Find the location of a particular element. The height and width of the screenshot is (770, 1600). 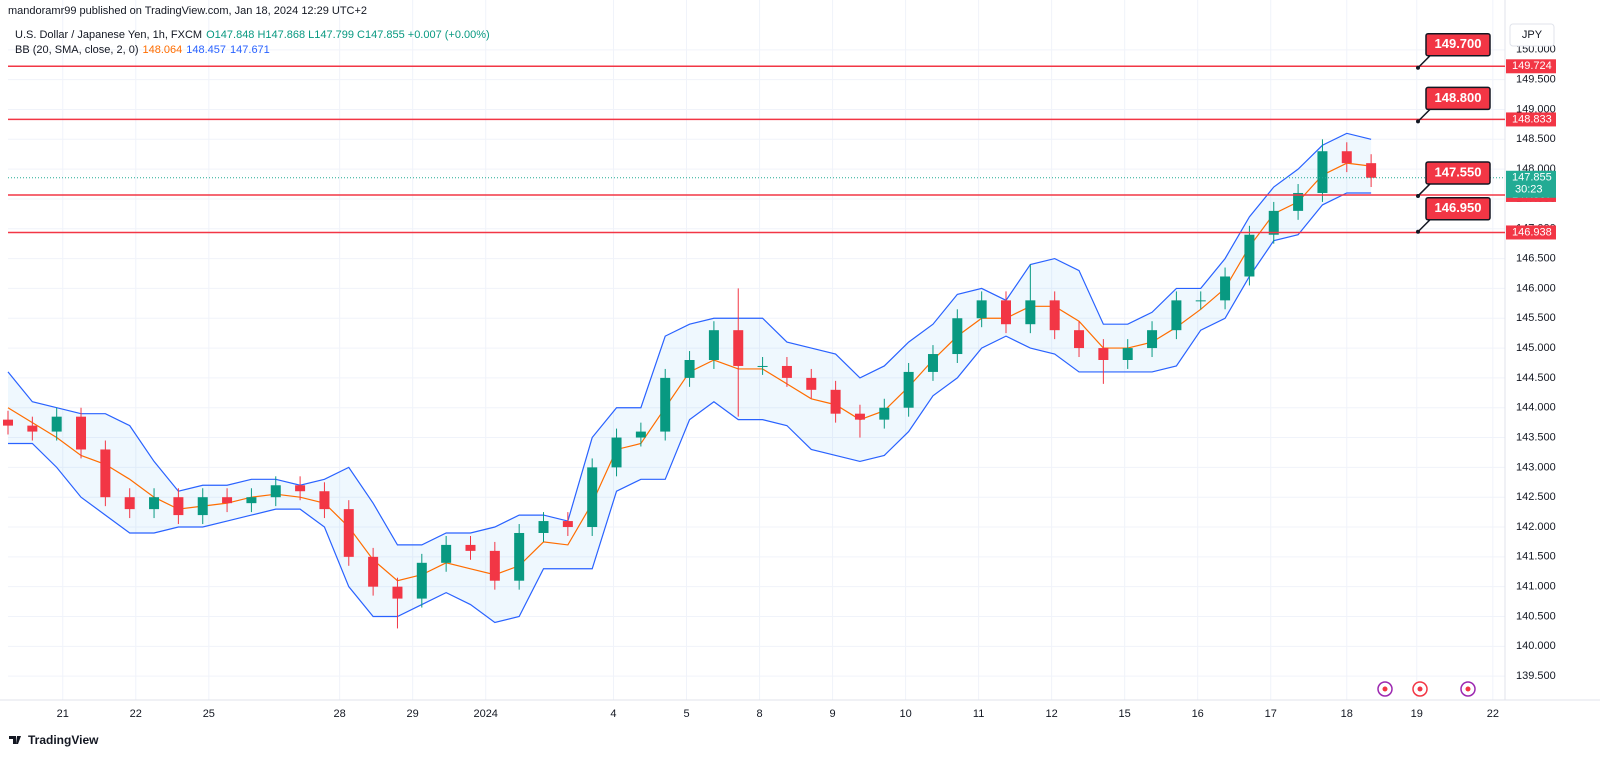

y-tick-label: 139.500 is located at coordinates (1536, 676).